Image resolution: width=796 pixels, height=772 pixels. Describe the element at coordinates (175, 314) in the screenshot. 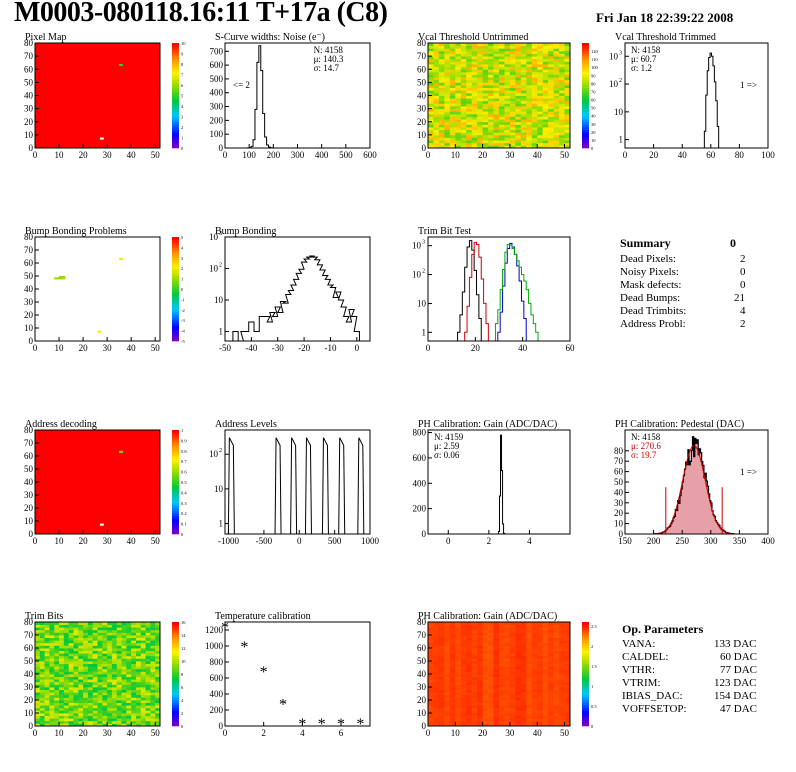

I see `bump-bonding-problems-palette-step` at that location.